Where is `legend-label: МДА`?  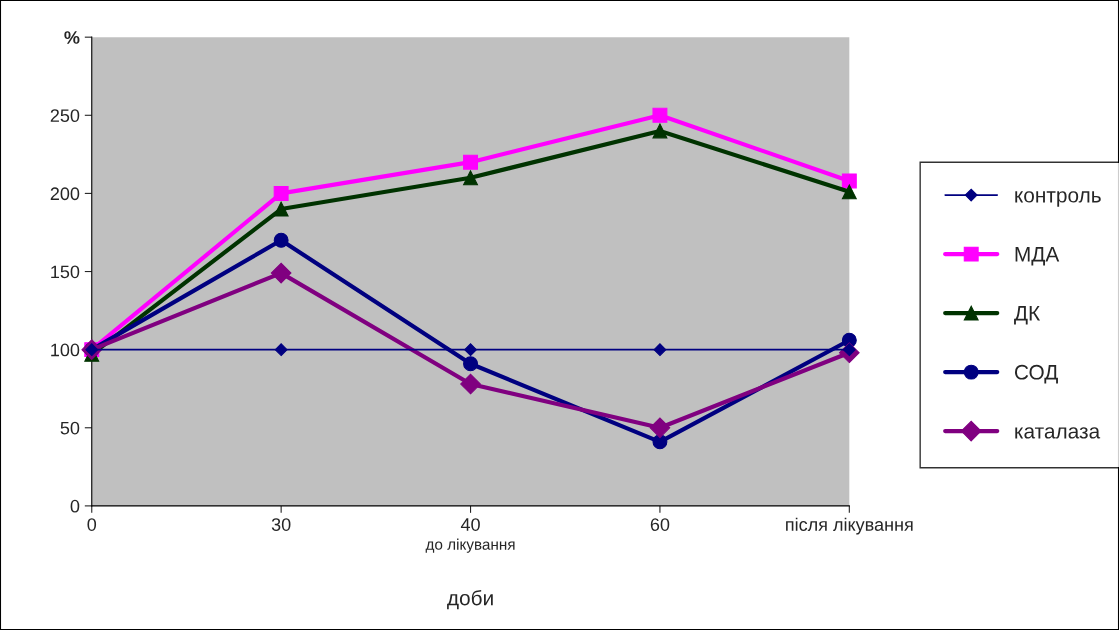
legend-label: МДА is located at coordinates (1037, 256).